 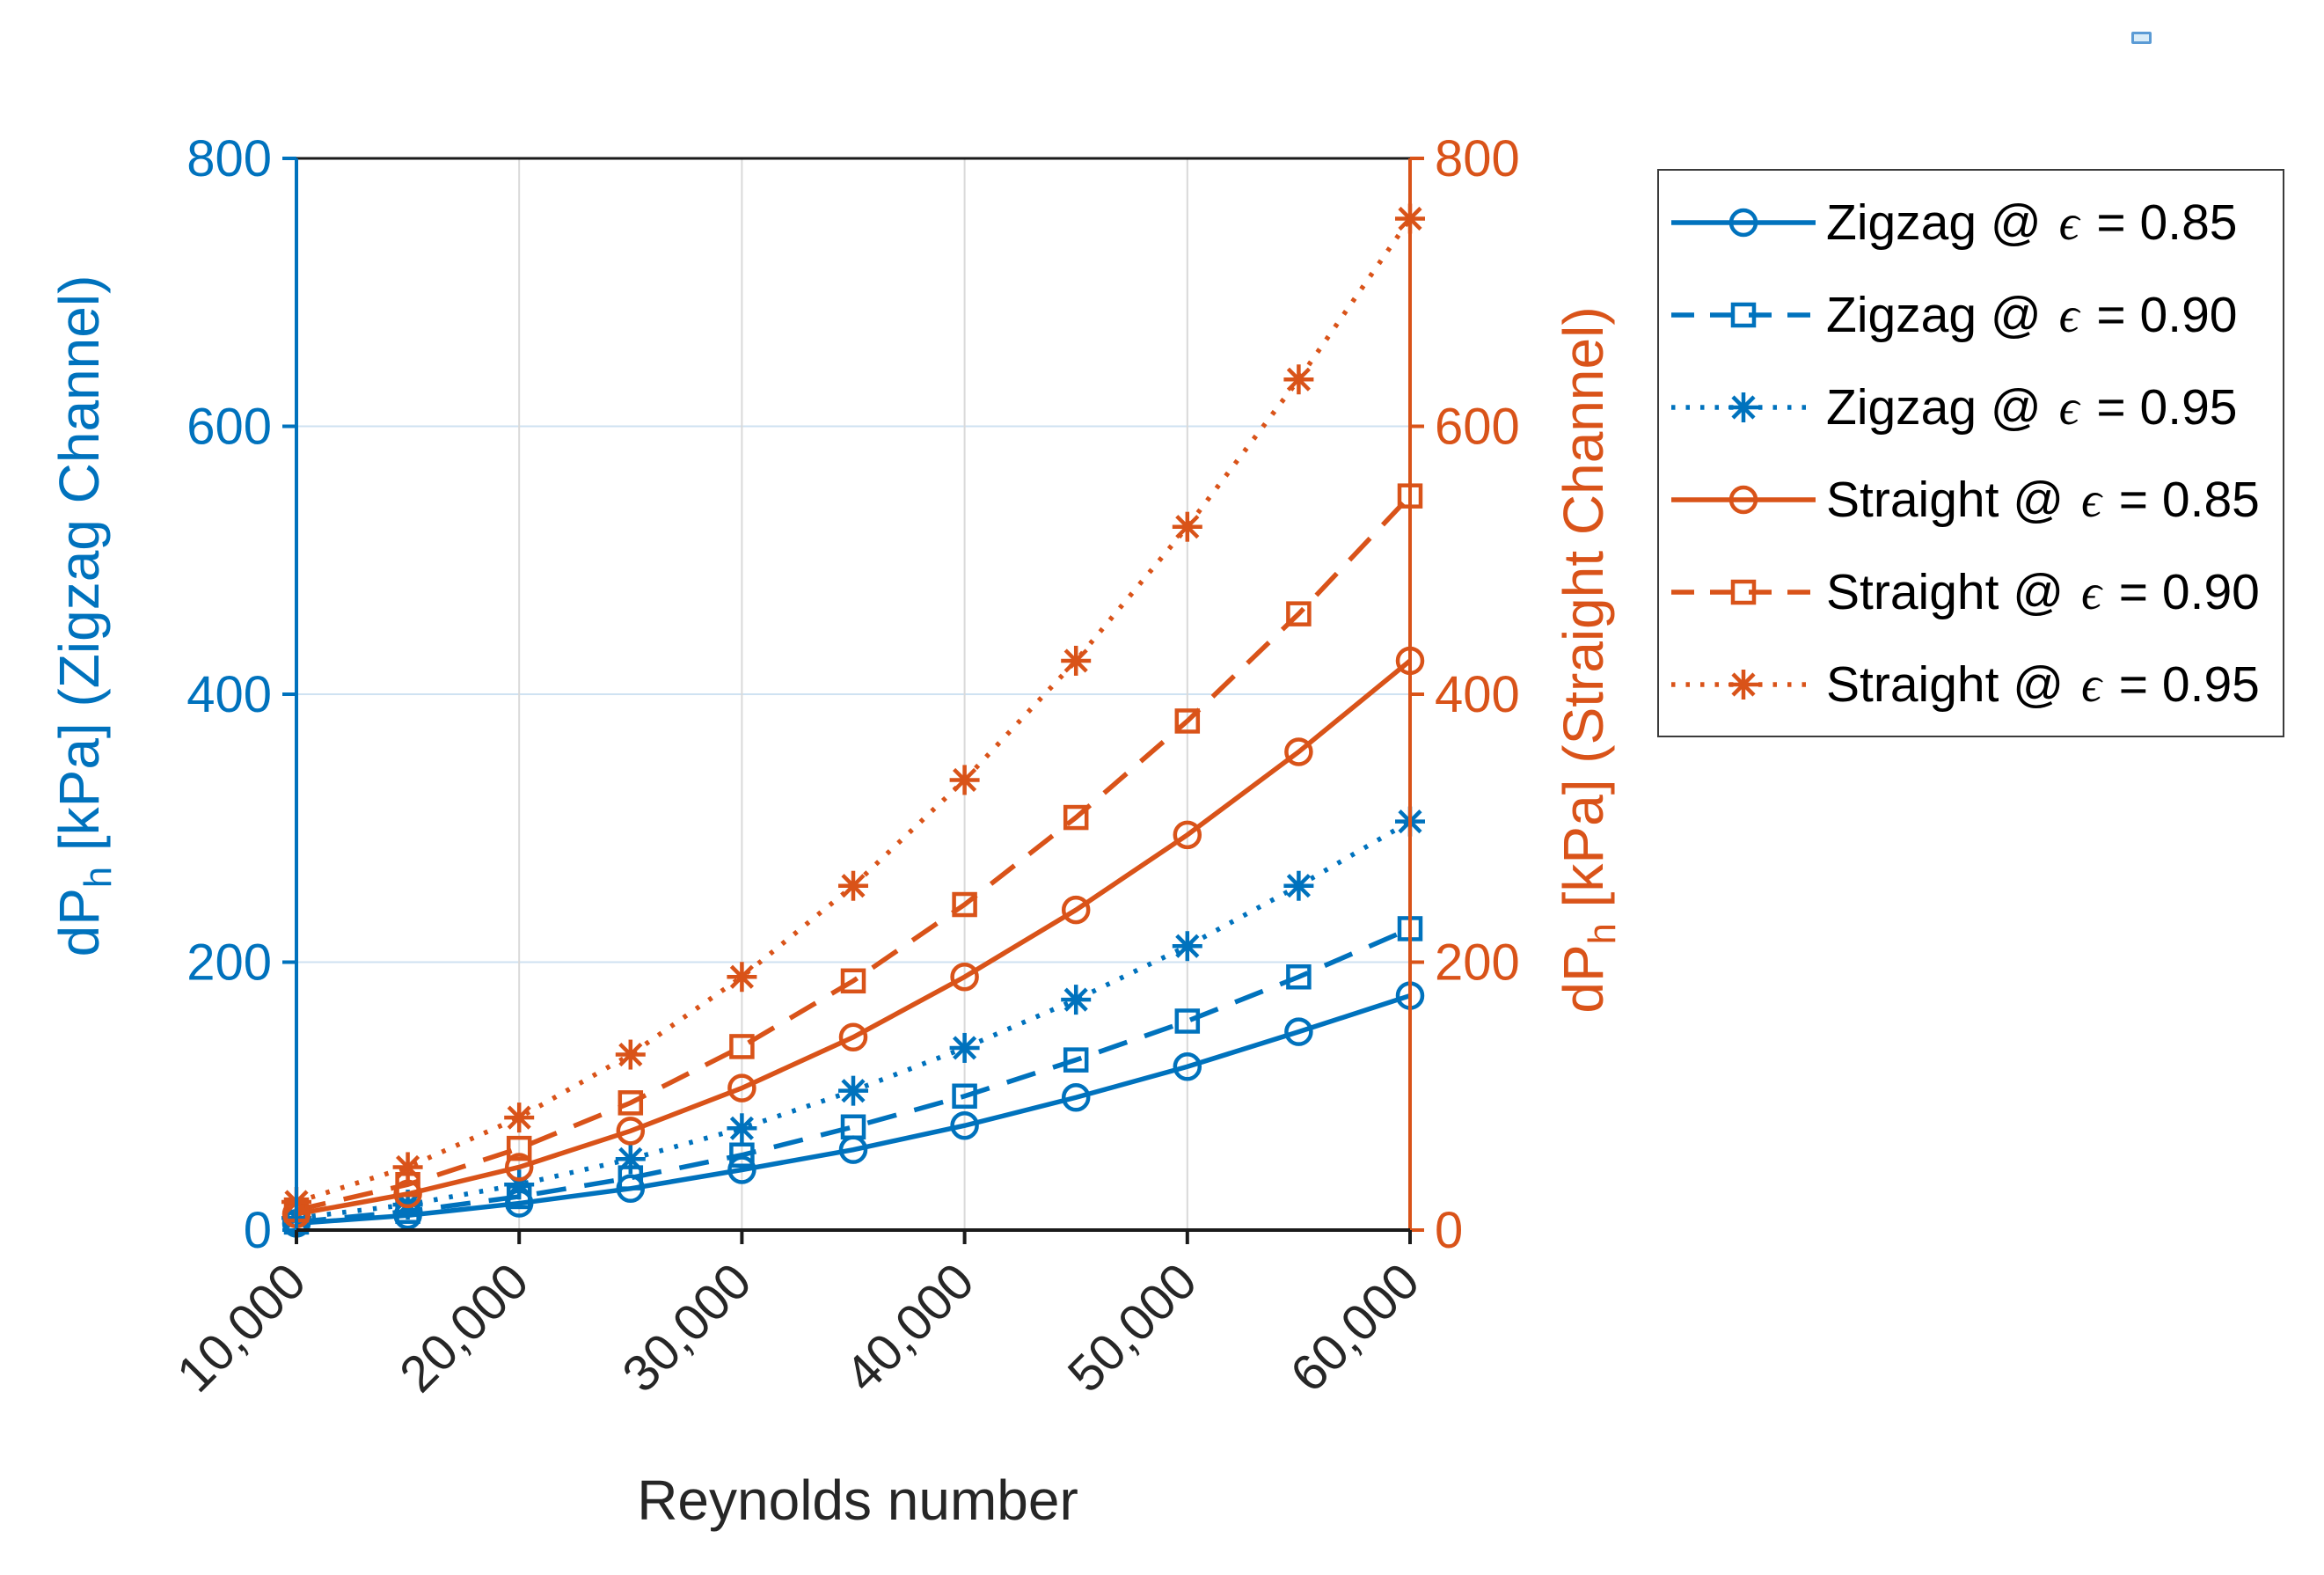 I want to click on series-zigzag-0.85, so click(x=853, y=1109).